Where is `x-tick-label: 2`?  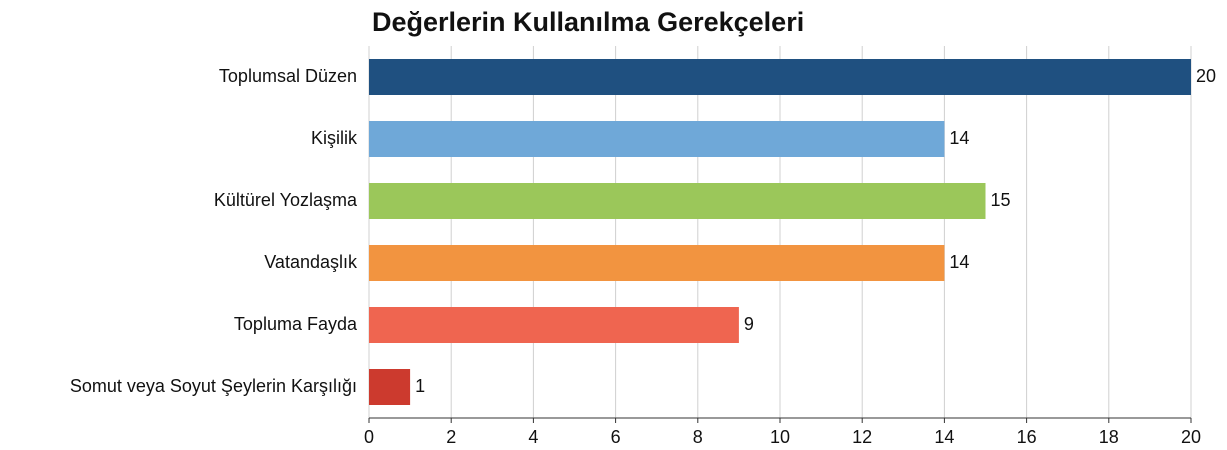 x-tick-label: 2 is located at coordinates (451, 437).